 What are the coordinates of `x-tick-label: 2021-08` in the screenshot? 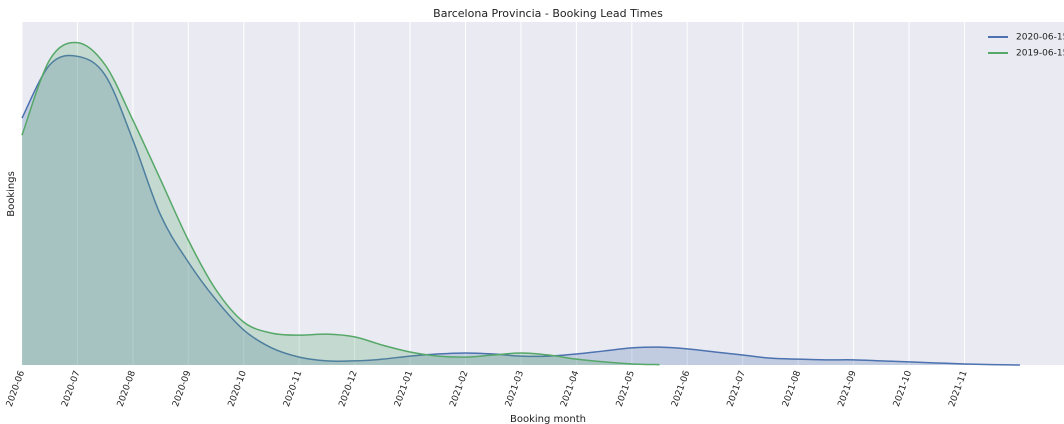 It's located at (792, 388).